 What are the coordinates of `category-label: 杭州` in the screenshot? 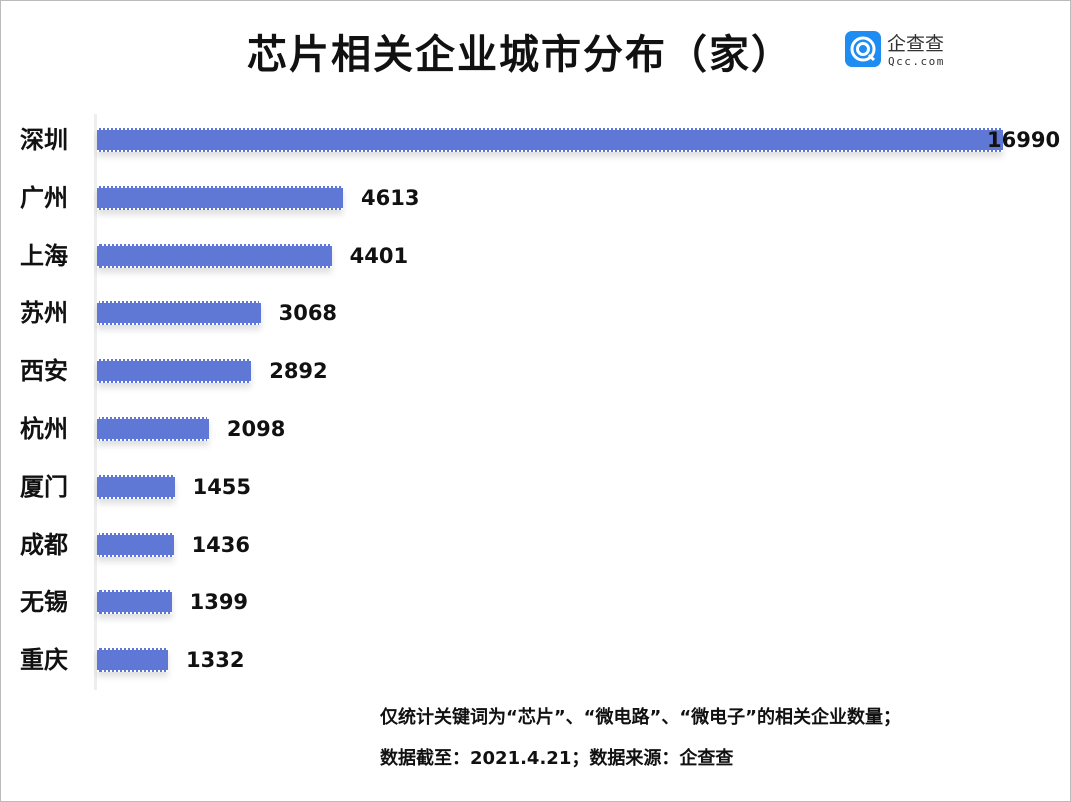 It's located at (44, 429).